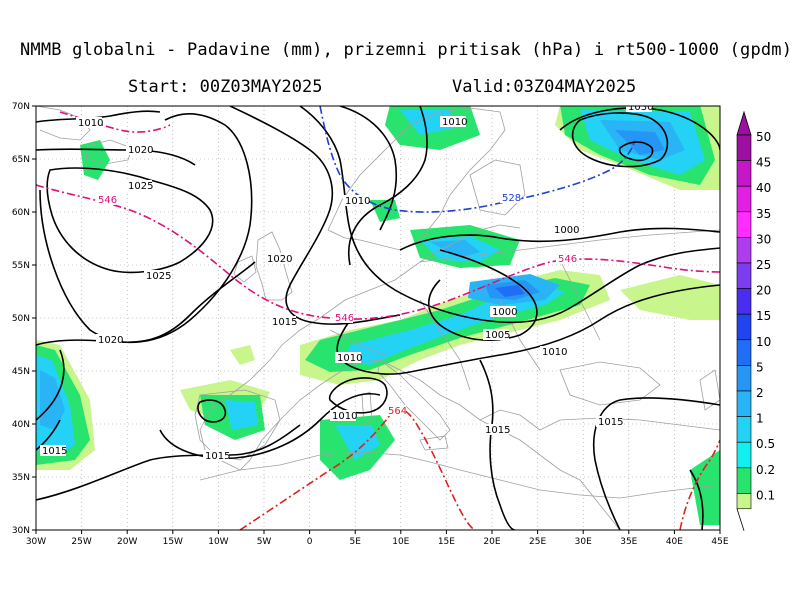  I want to click on thickness-label: 564, so click(396, 411).